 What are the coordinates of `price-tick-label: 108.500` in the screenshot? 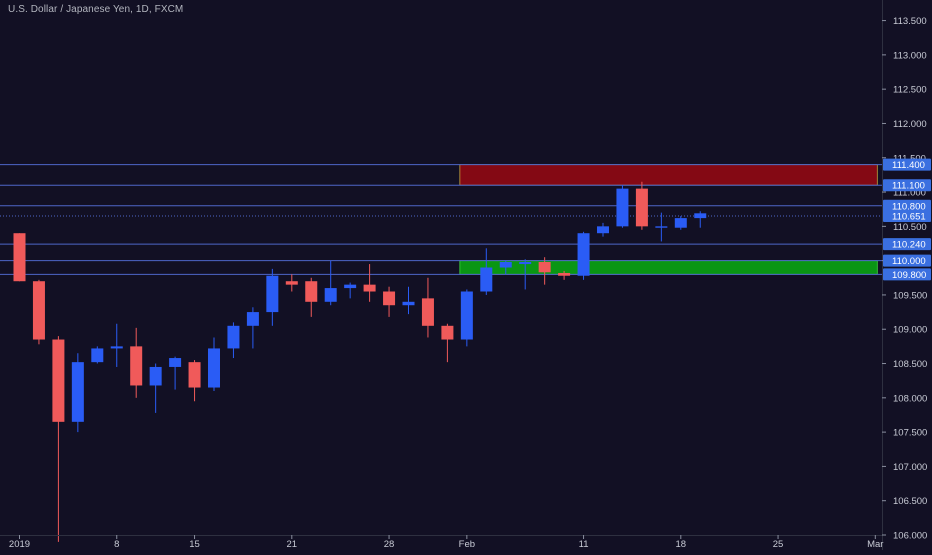 It's located at (910, 364).